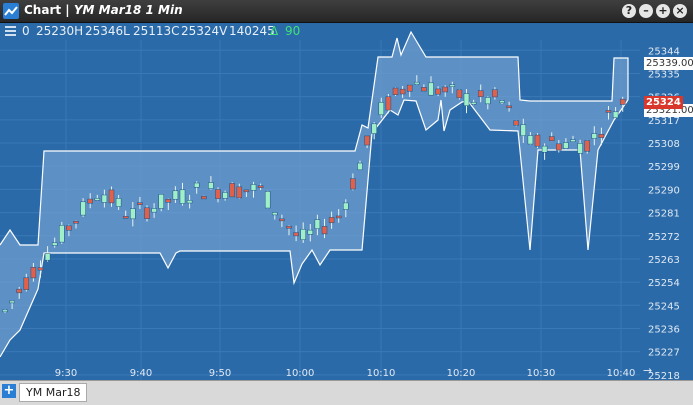  I want to click on y-tick-label: 25245, so click(664, 306).